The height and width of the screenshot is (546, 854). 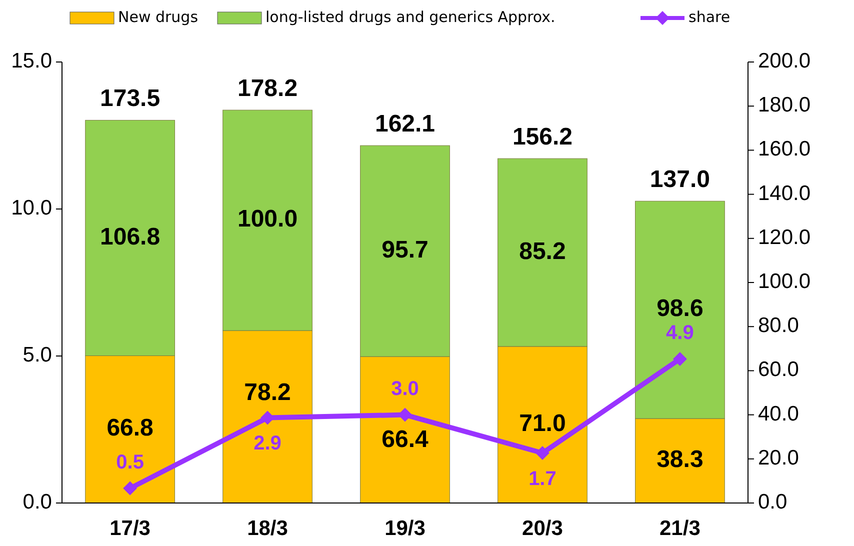 I want to click on y2-tick-label: 180.0, so click(x=784, y=105).